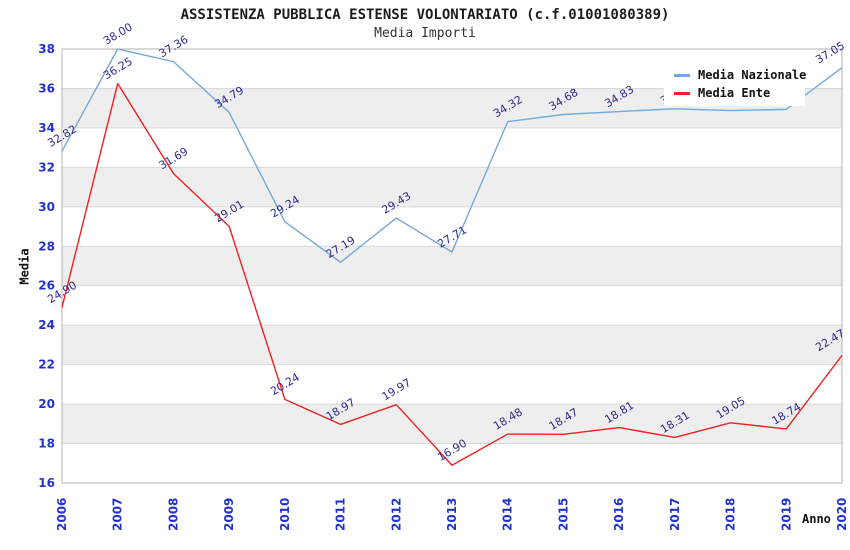  What do you see at coordinates (46, 207) in the screenshot?
I see `svg-text: 30` at bounding box center [46, 207].